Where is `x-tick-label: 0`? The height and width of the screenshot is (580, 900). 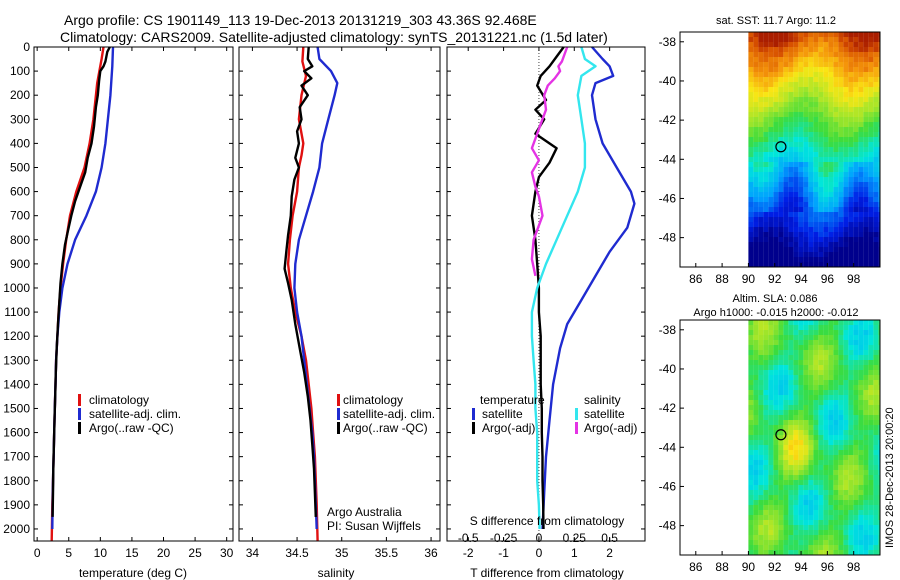
x-tick-label: 0 is located at coordinates (539, 553).